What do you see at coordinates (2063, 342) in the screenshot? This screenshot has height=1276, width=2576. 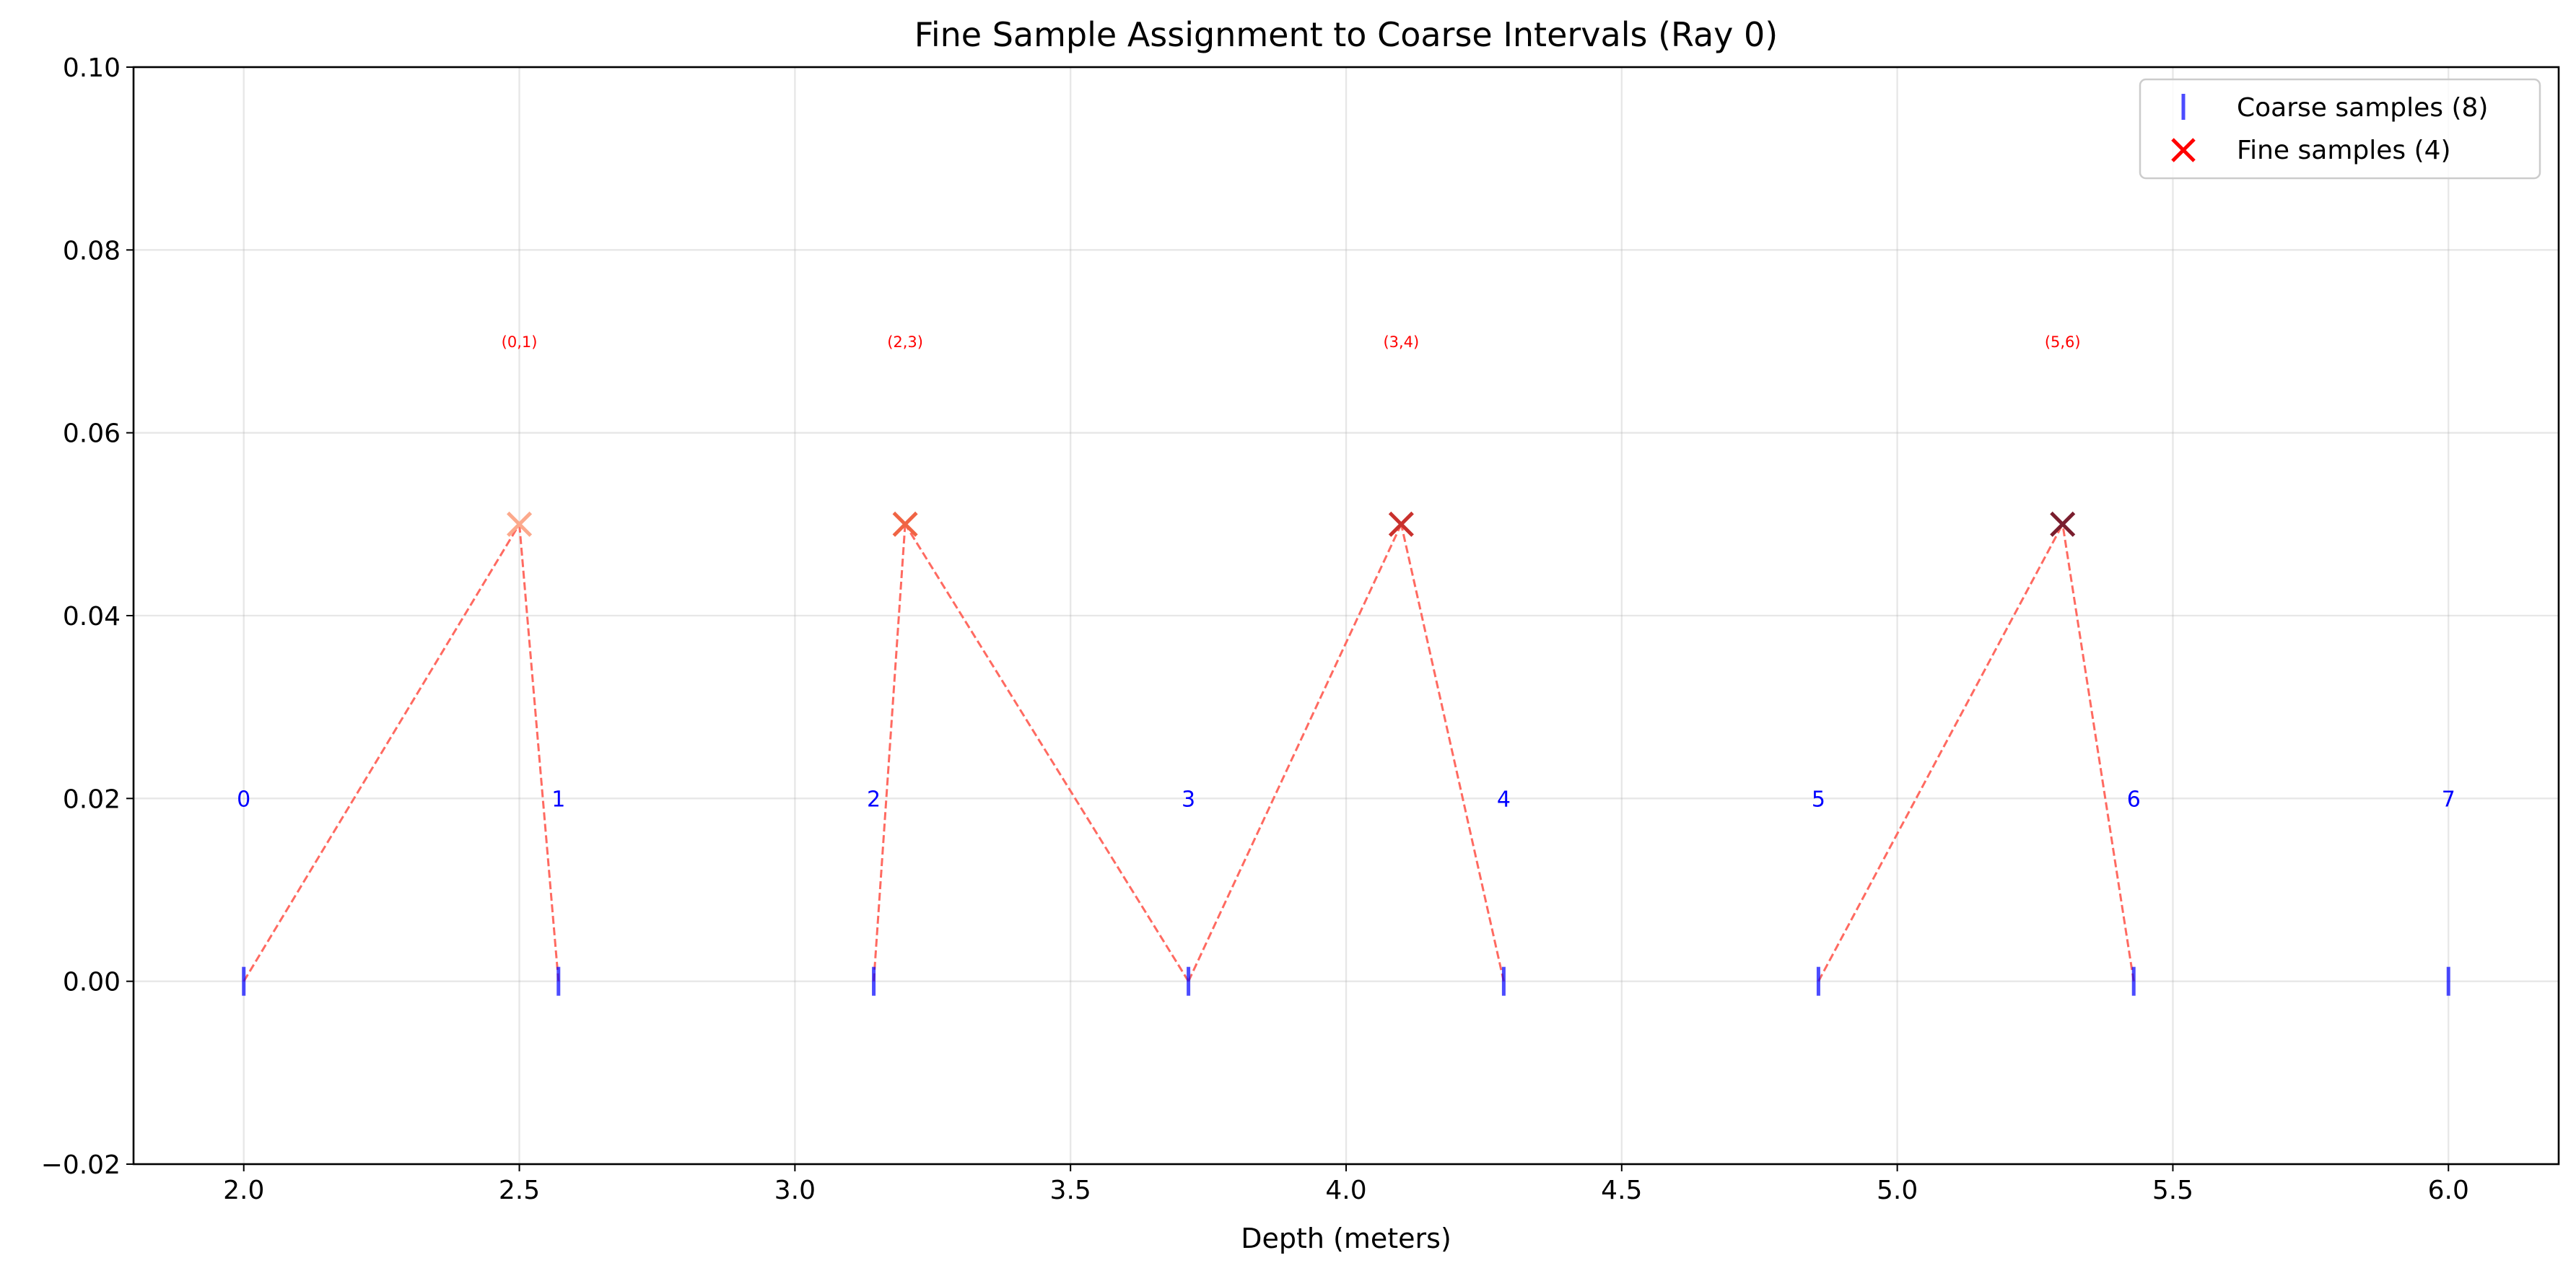 I see `fine-sample-interval-label: (5,6)` at bounding box center [2063, 342].